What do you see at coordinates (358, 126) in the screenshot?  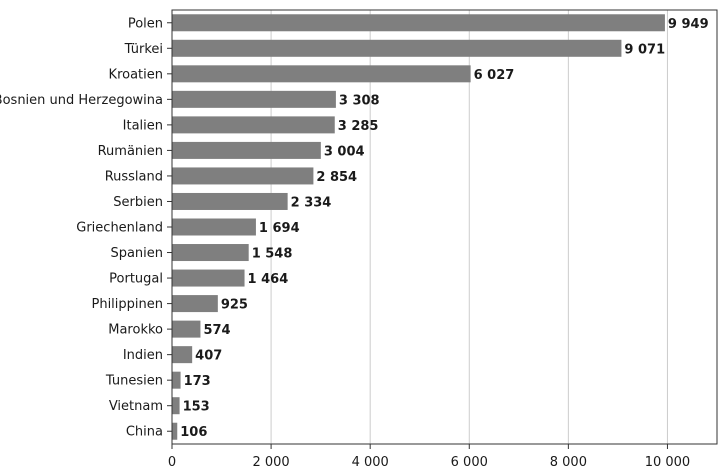 I see `value-label: 3 285` at bounding box center [358, 126].